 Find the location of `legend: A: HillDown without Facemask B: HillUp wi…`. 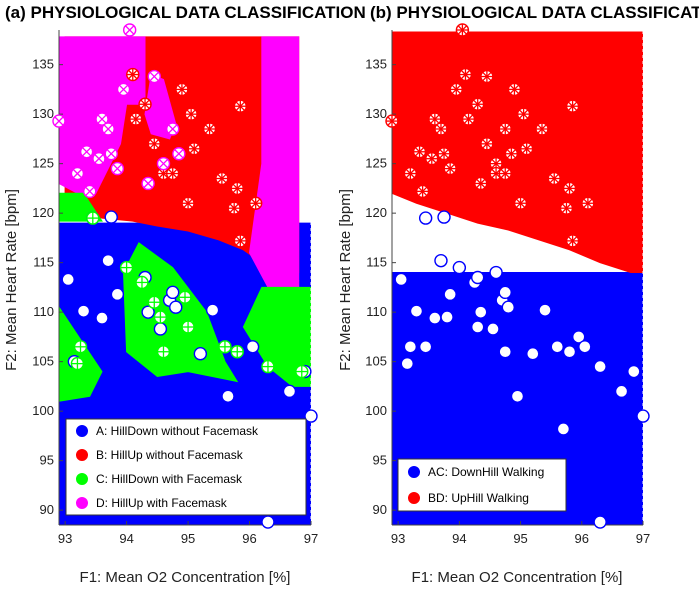

legend: A: HillDown without Facemask B: HillUp wi… is located at coordinates (186, 467).